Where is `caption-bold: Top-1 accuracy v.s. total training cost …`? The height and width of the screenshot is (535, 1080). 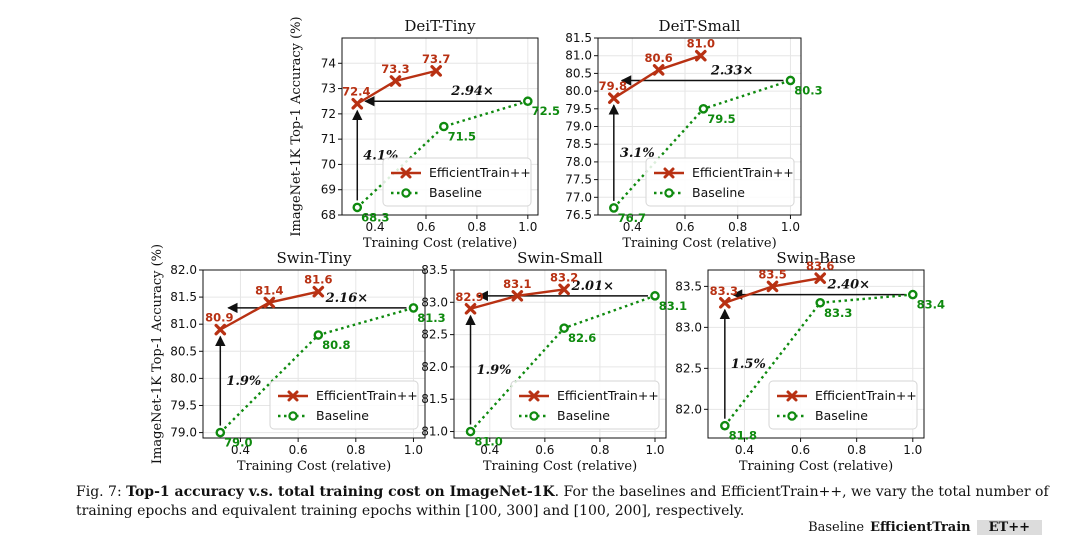 caption-bold: Top-1 accuracy v.s. total training cost … is located at coordinates (340, 492).